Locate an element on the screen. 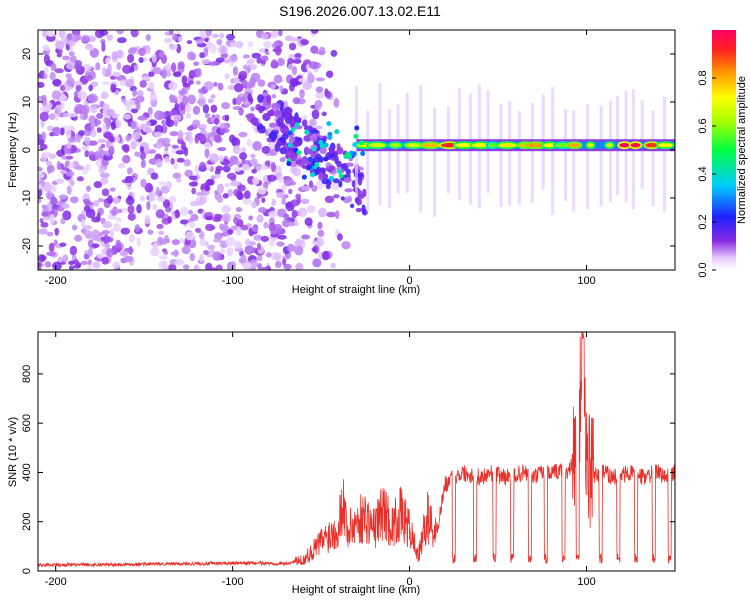  colorbar-label: Normalized spectral amplitude is located at coordinates (742, 150).